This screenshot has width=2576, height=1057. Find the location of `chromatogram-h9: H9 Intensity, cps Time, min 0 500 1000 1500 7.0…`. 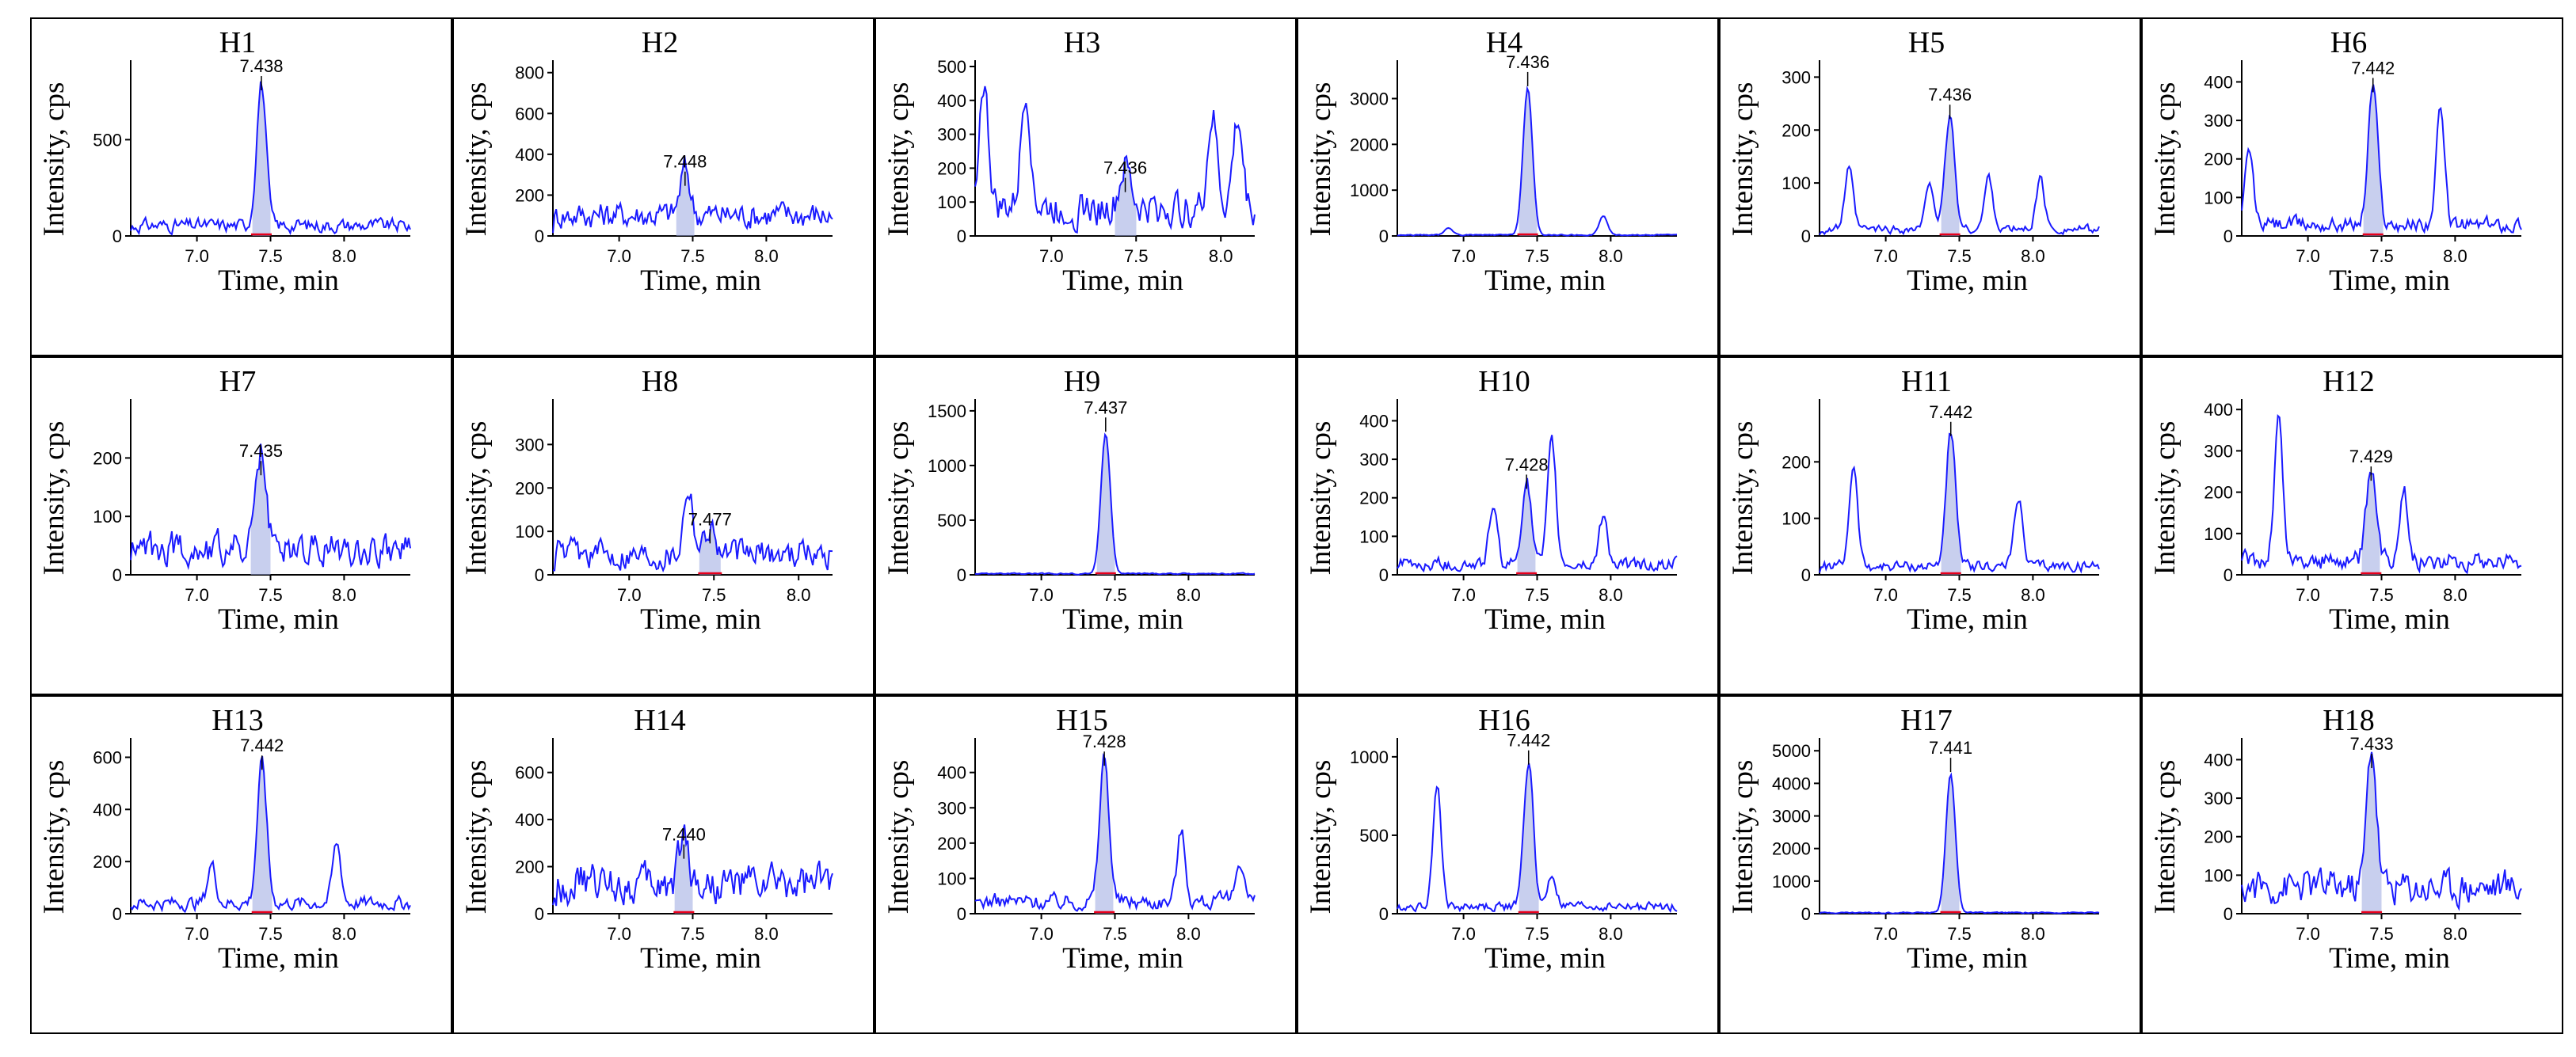

chromatogram-h9: H9 Intensity, cps Time, min 0 500 1000 1500 7.0… is located at coordinates (1069, 500).